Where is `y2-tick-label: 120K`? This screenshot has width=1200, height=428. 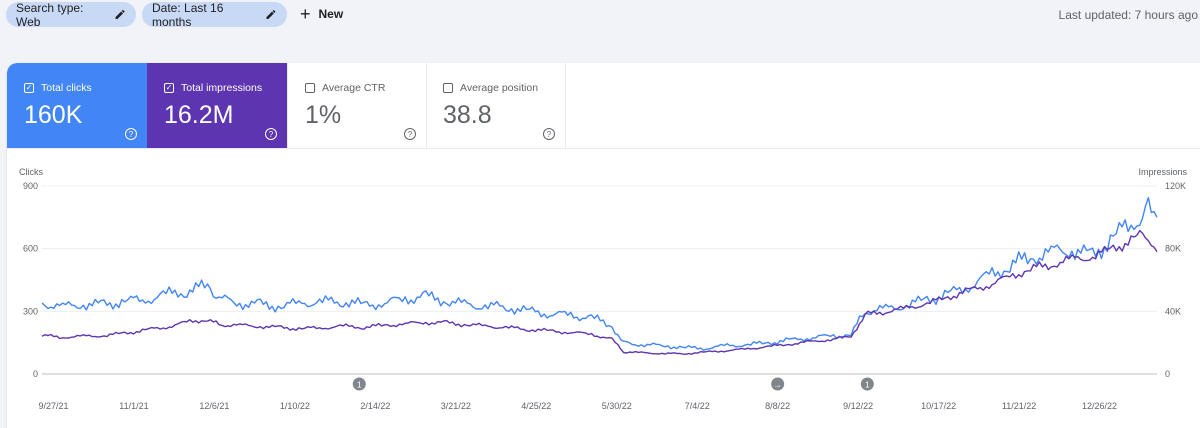 y2-tick-label: 120K is located at coordinates (1175, 186).